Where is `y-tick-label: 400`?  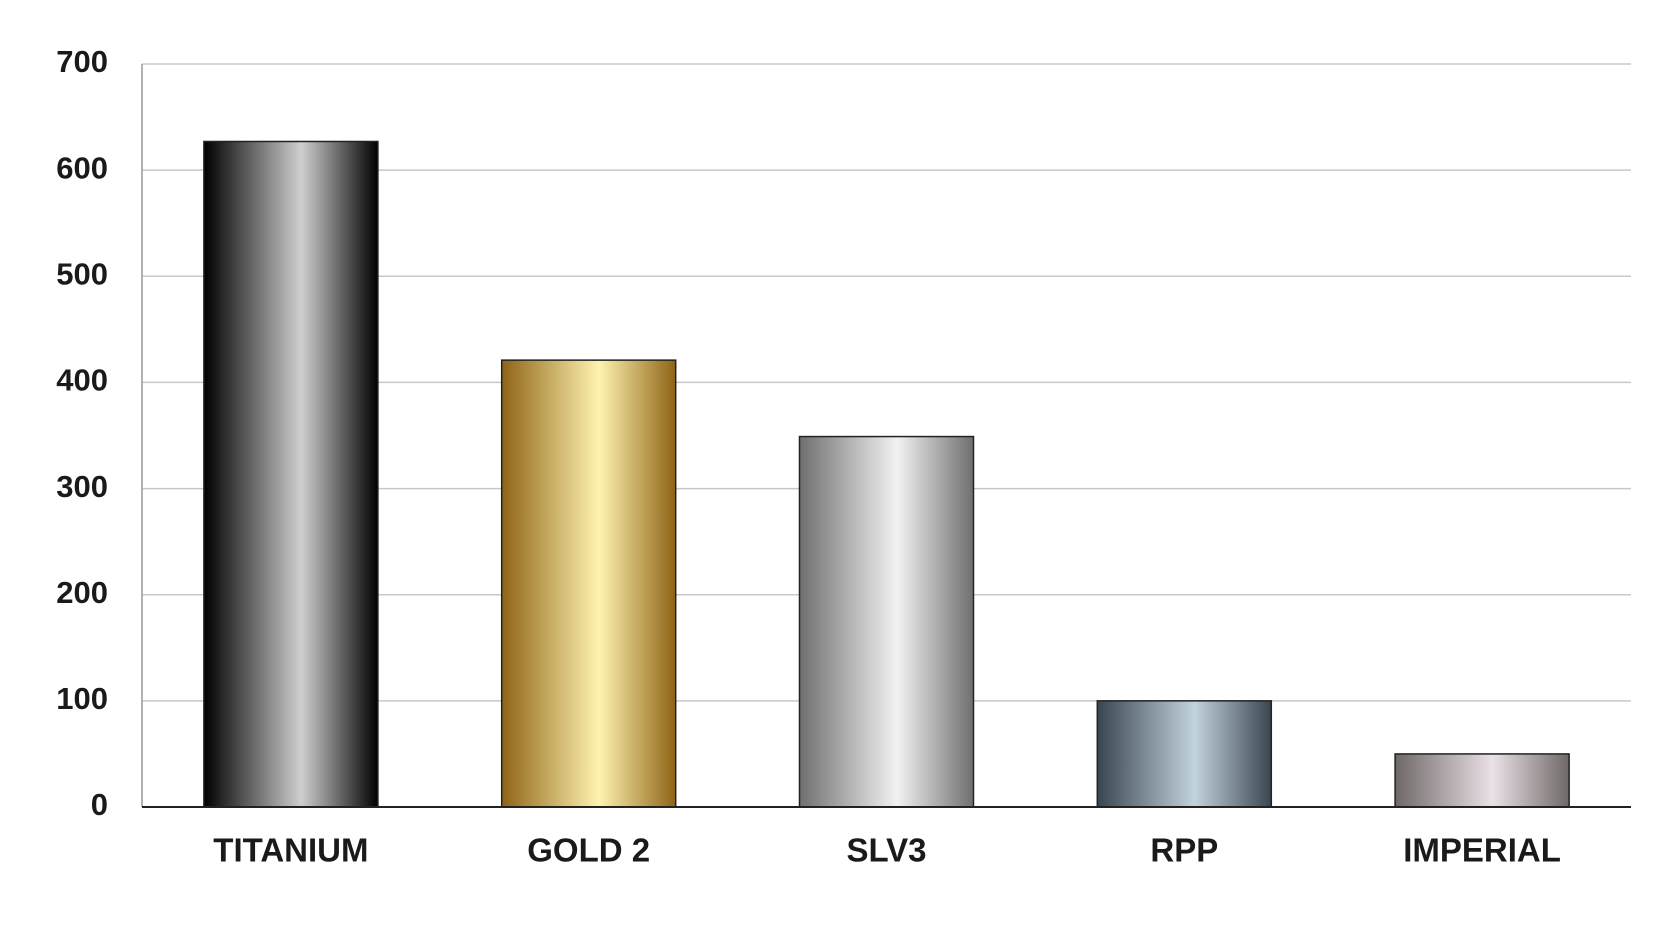
y-tick-label: 400 is located at coordinates (82, 380).